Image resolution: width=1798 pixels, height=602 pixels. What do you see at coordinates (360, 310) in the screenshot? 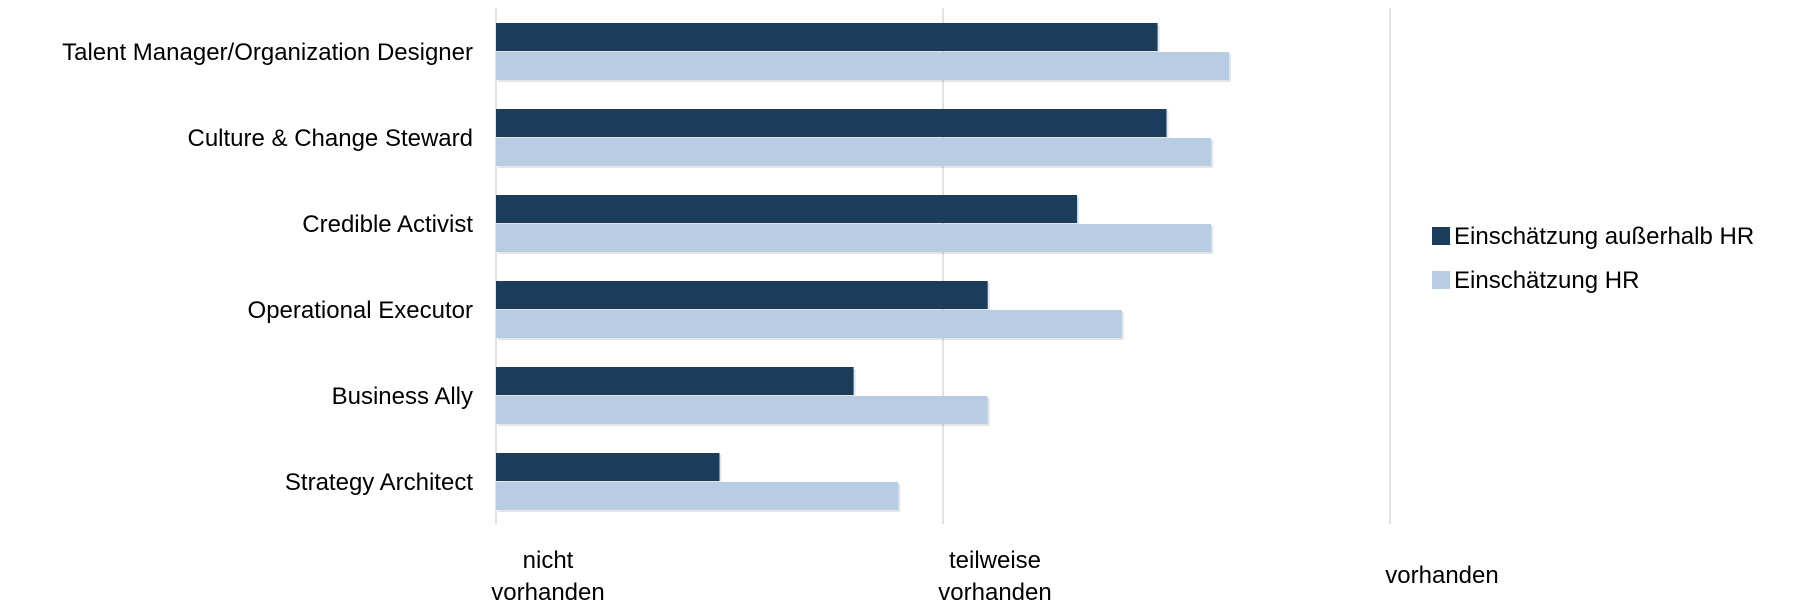
I see `category-label: Operational Executor` at bounding box center [360, 310].